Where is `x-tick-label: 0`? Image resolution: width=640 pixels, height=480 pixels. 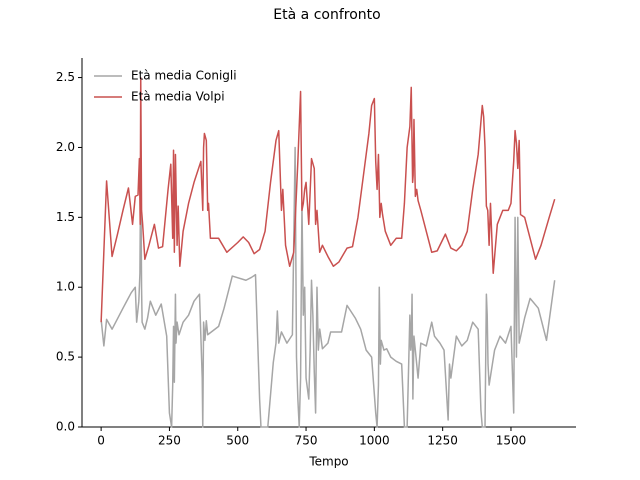 x-tick-label: 0 is located at coordinates (101, 441).